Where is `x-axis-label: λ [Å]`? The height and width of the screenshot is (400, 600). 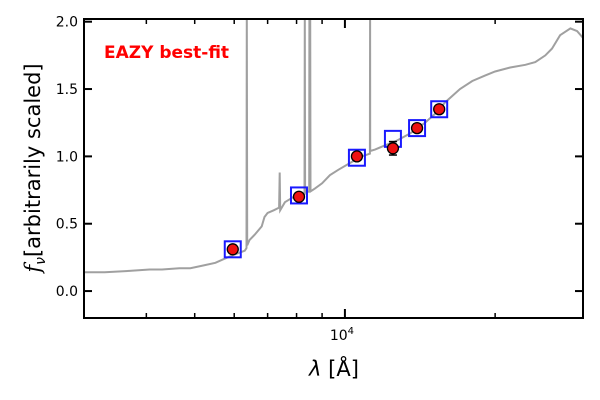
x-axis-label: λ [Å] is located at coordinates (333, 368).